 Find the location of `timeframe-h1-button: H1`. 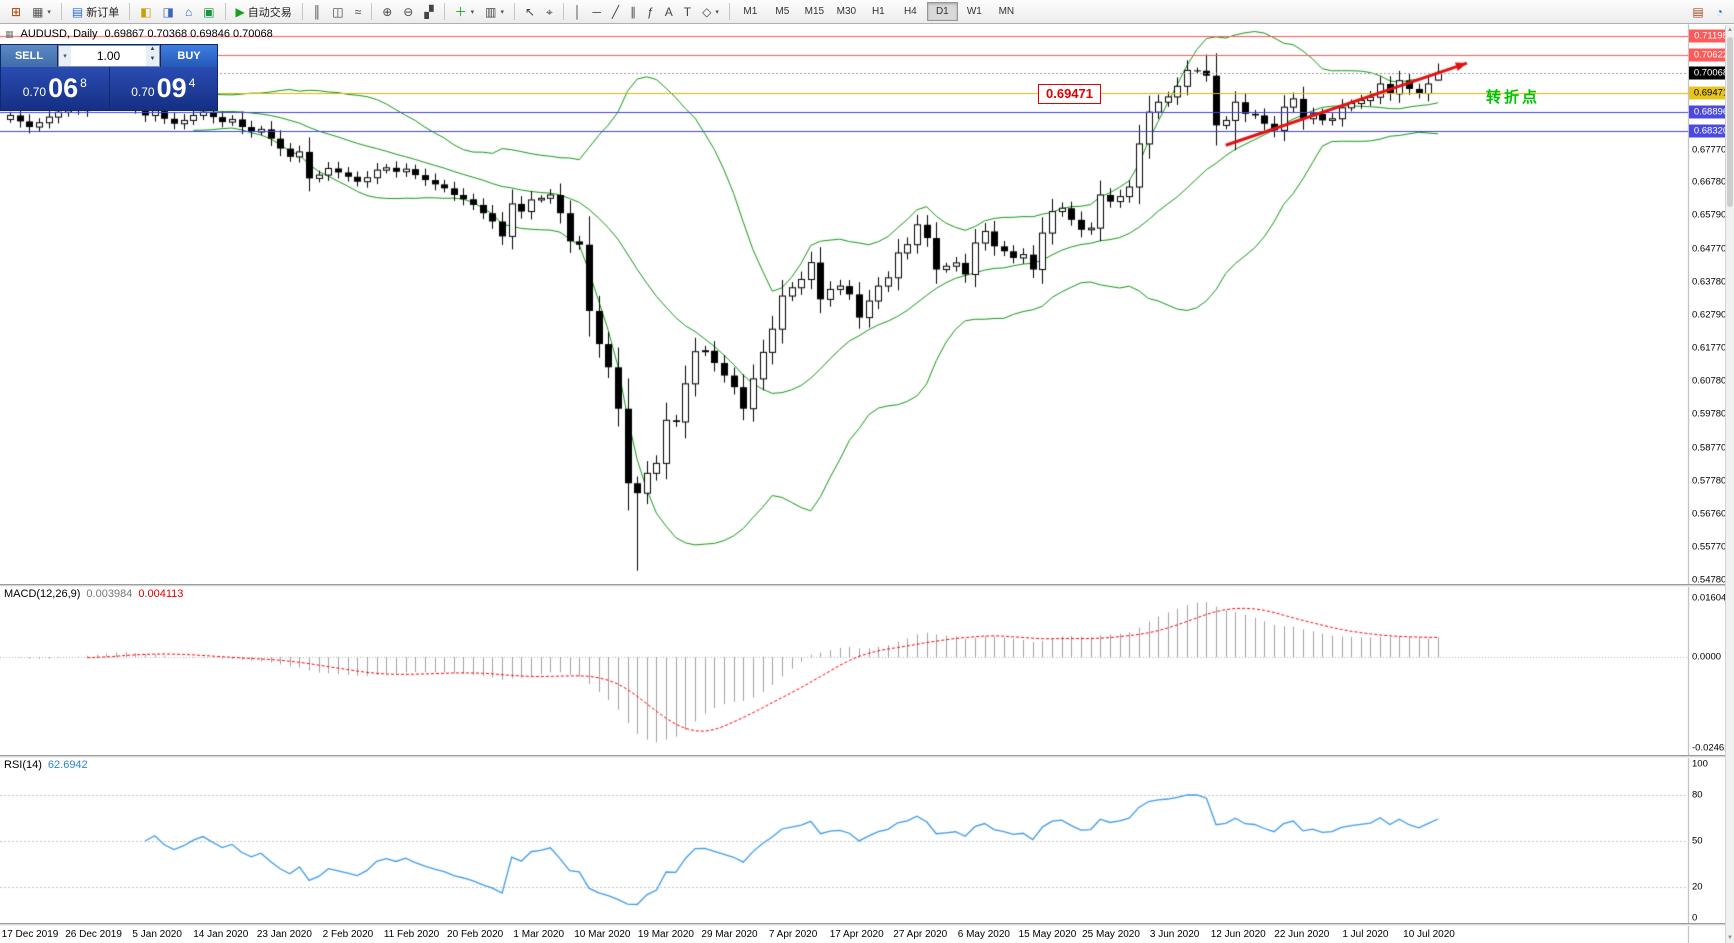

timeframe-h1-button: H1 is located at coordinates (878, 11).